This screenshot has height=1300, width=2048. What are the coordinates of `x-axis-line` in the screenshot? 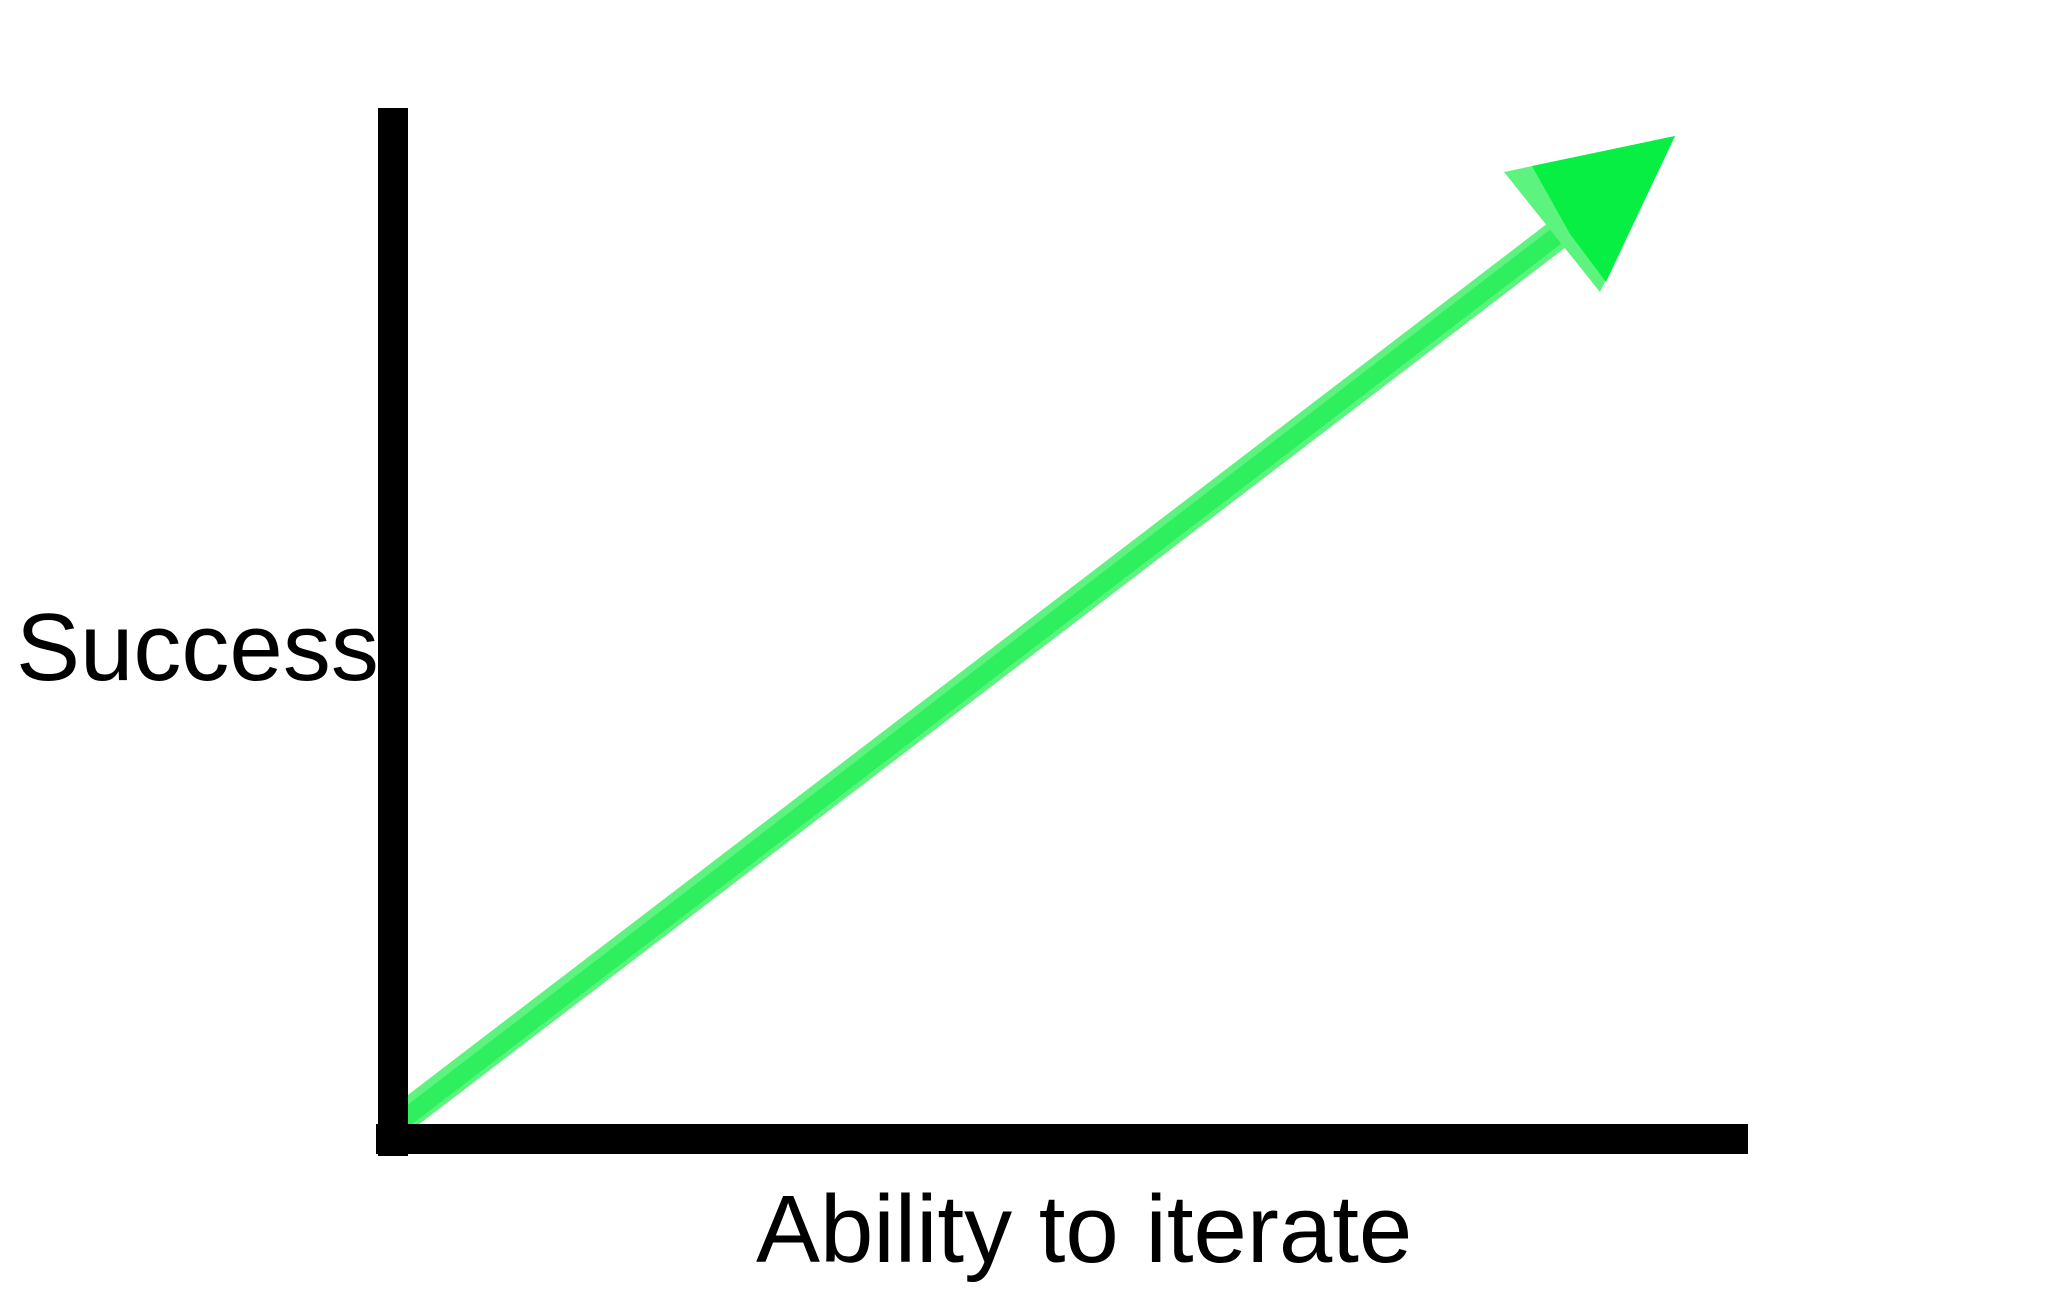 It's located at (1062, 1139).